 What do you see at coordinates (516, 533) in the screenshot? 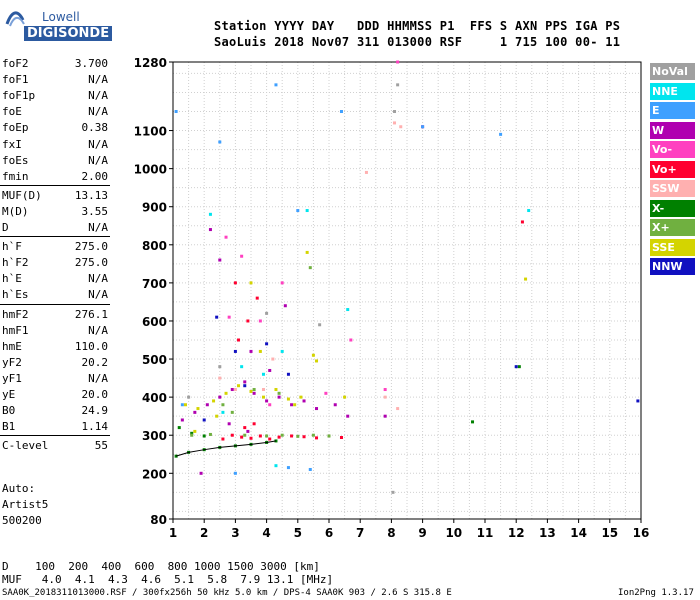
I see `x-tick-label: 12` at bounding box center [516, 533].